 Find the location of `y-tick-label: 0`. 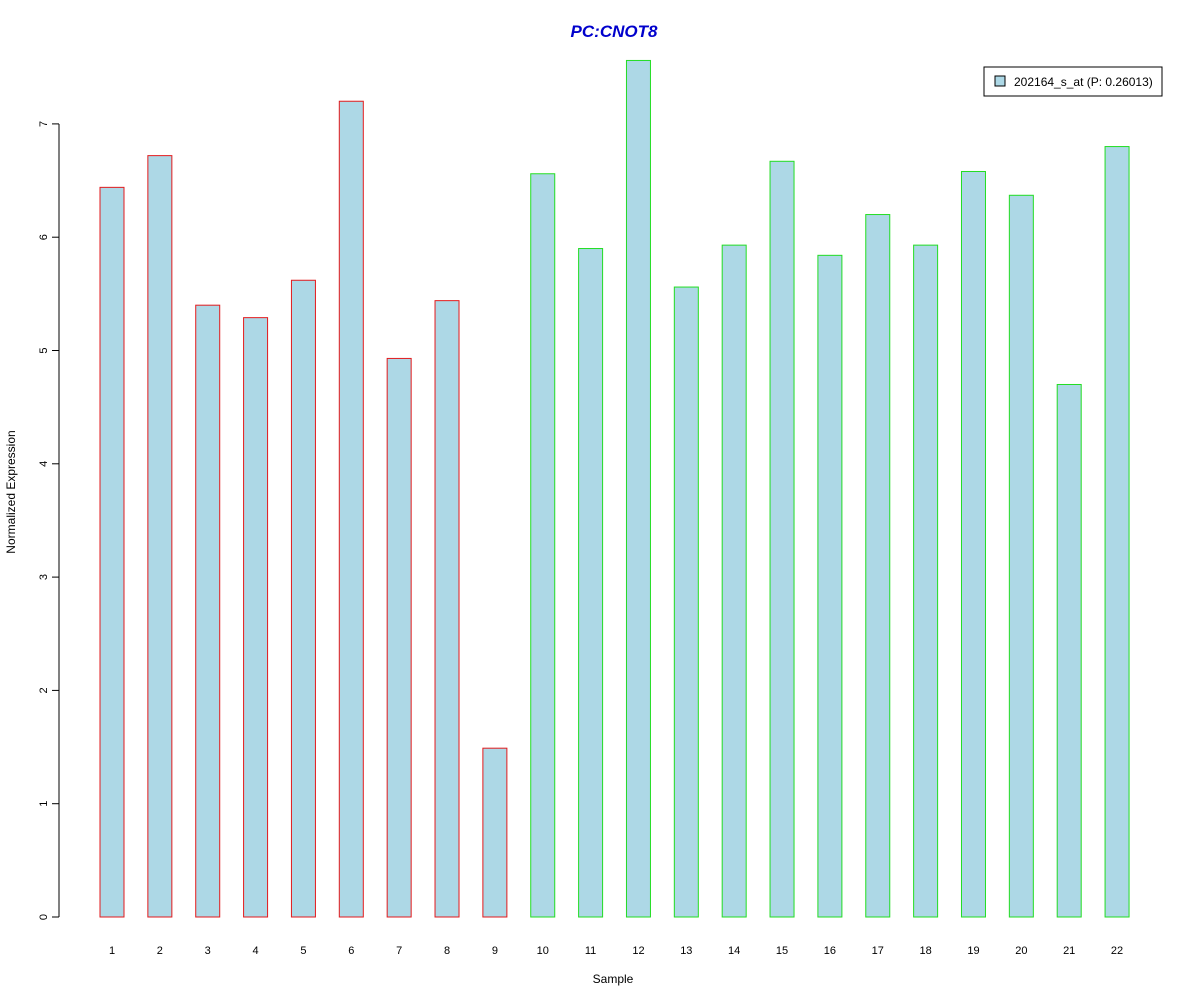

y-tick-label: 0 is located at coordinates (44, 917).